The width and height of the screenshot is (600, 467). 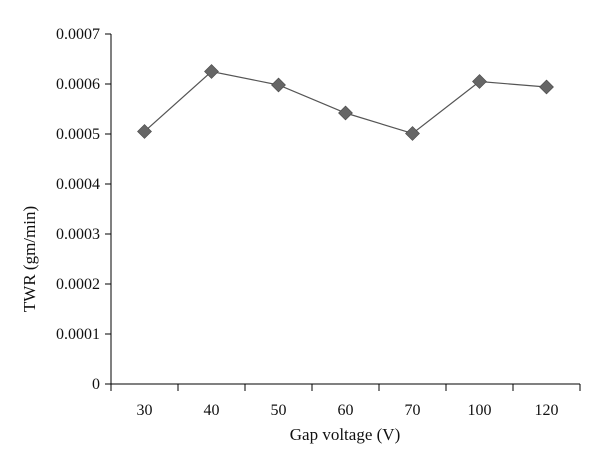 I want to click on x-tick-label: 70, so click(x=413, y=410).